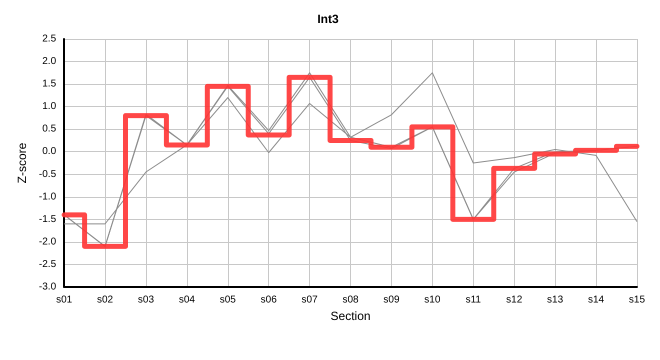 This screenshot has height=360, width=660. Describe the element at coordinates (47, 264) in the screenshot. I see `y-tick-label: -2.5` at that location.